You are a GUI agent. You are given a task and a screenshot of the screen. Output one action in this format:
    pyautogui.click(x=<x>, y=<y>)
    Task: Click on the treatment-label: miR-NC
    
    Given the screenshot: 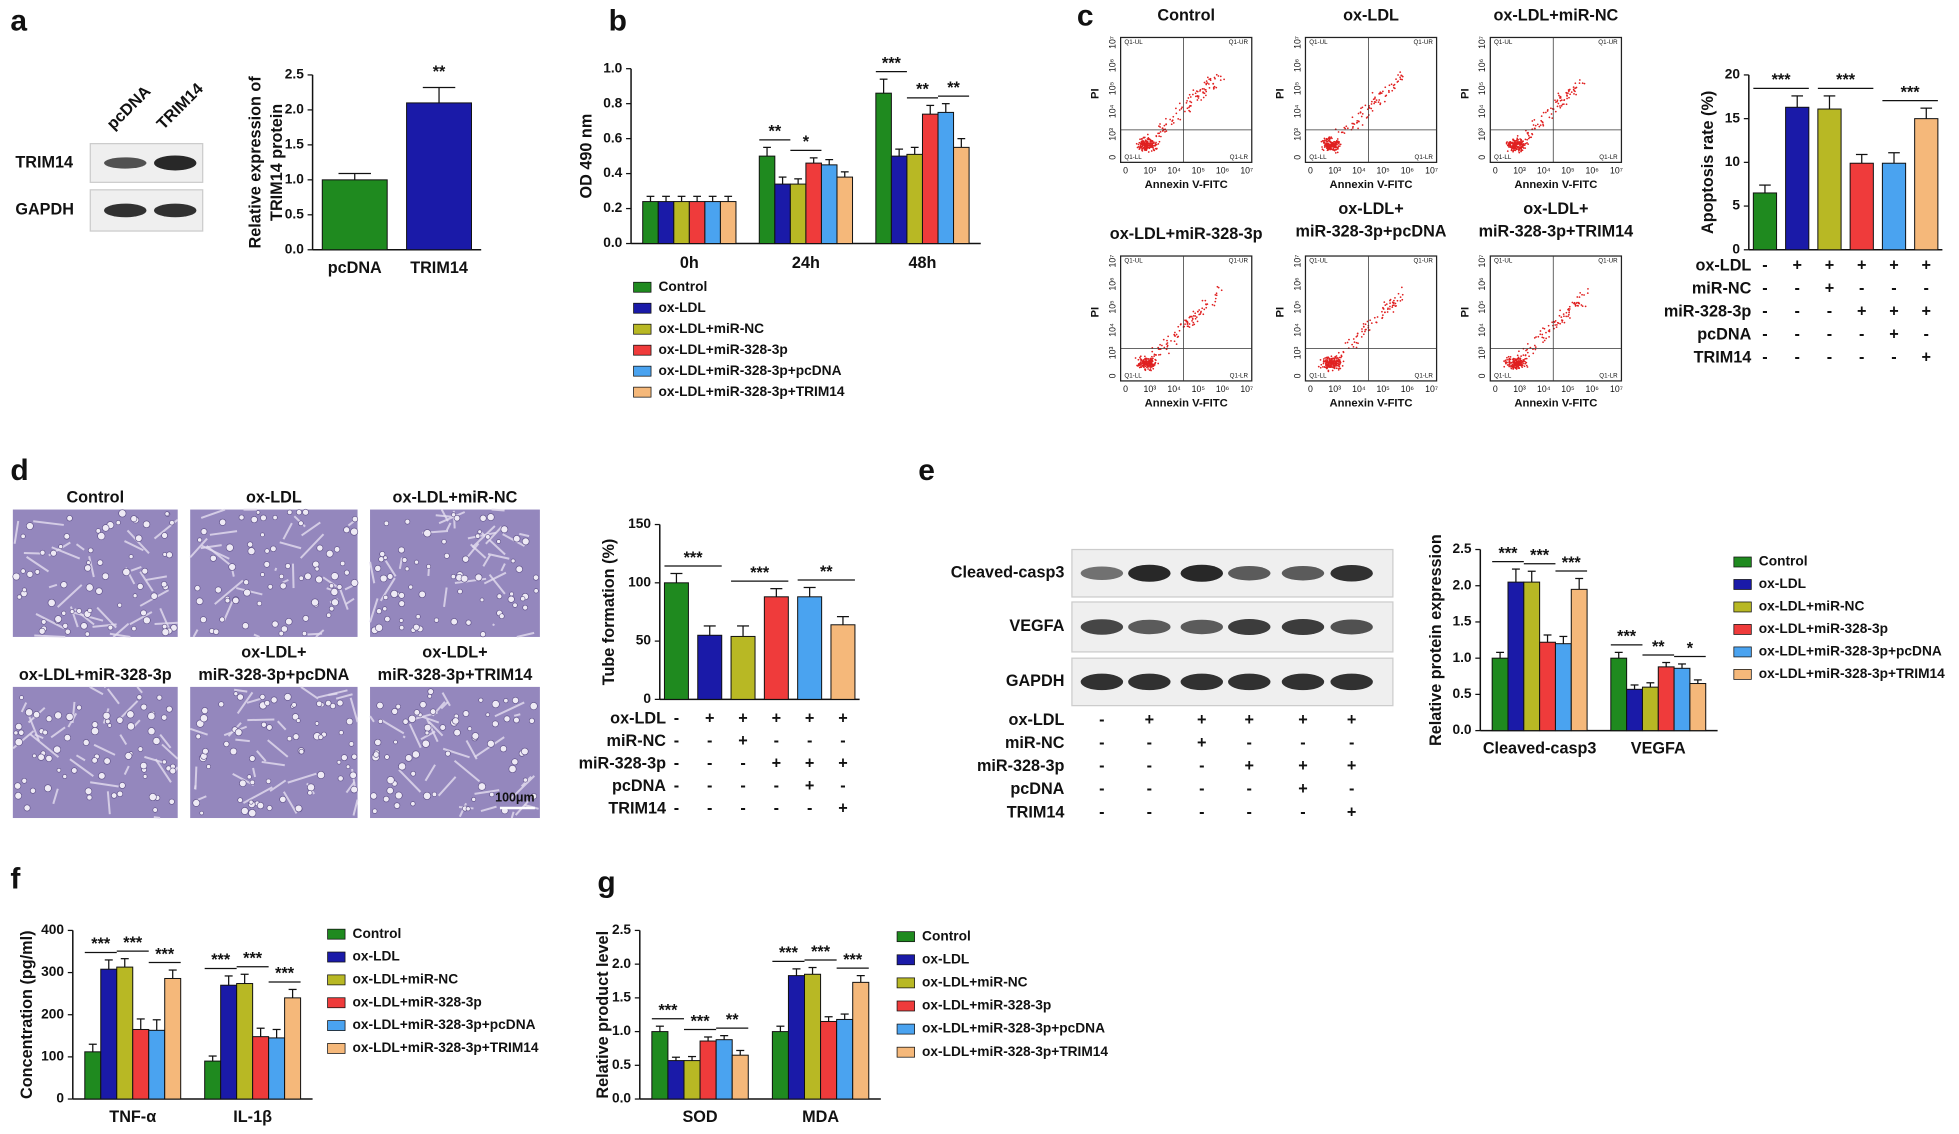 What is the action you would take?
    pyautogui.click(x=1722, y=288)
    